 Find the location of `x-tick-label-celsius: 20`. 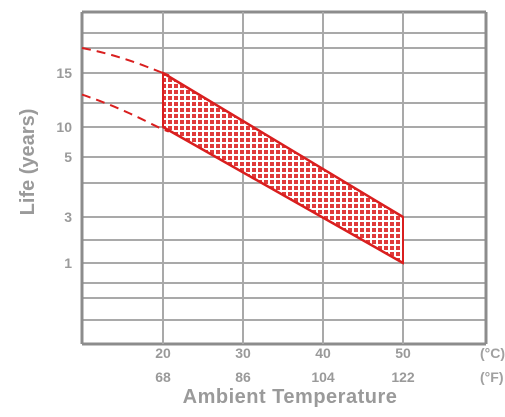

x-tick-label-celsius: 20 is located at coordinates (163, 353).